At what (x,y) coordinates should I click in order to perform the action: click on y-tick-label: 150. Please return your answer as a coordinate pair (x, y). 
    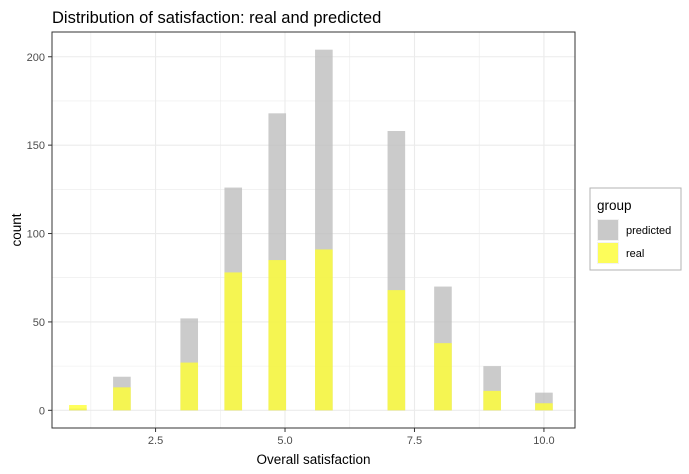
    Looking at the image, I should click on (36, 146).